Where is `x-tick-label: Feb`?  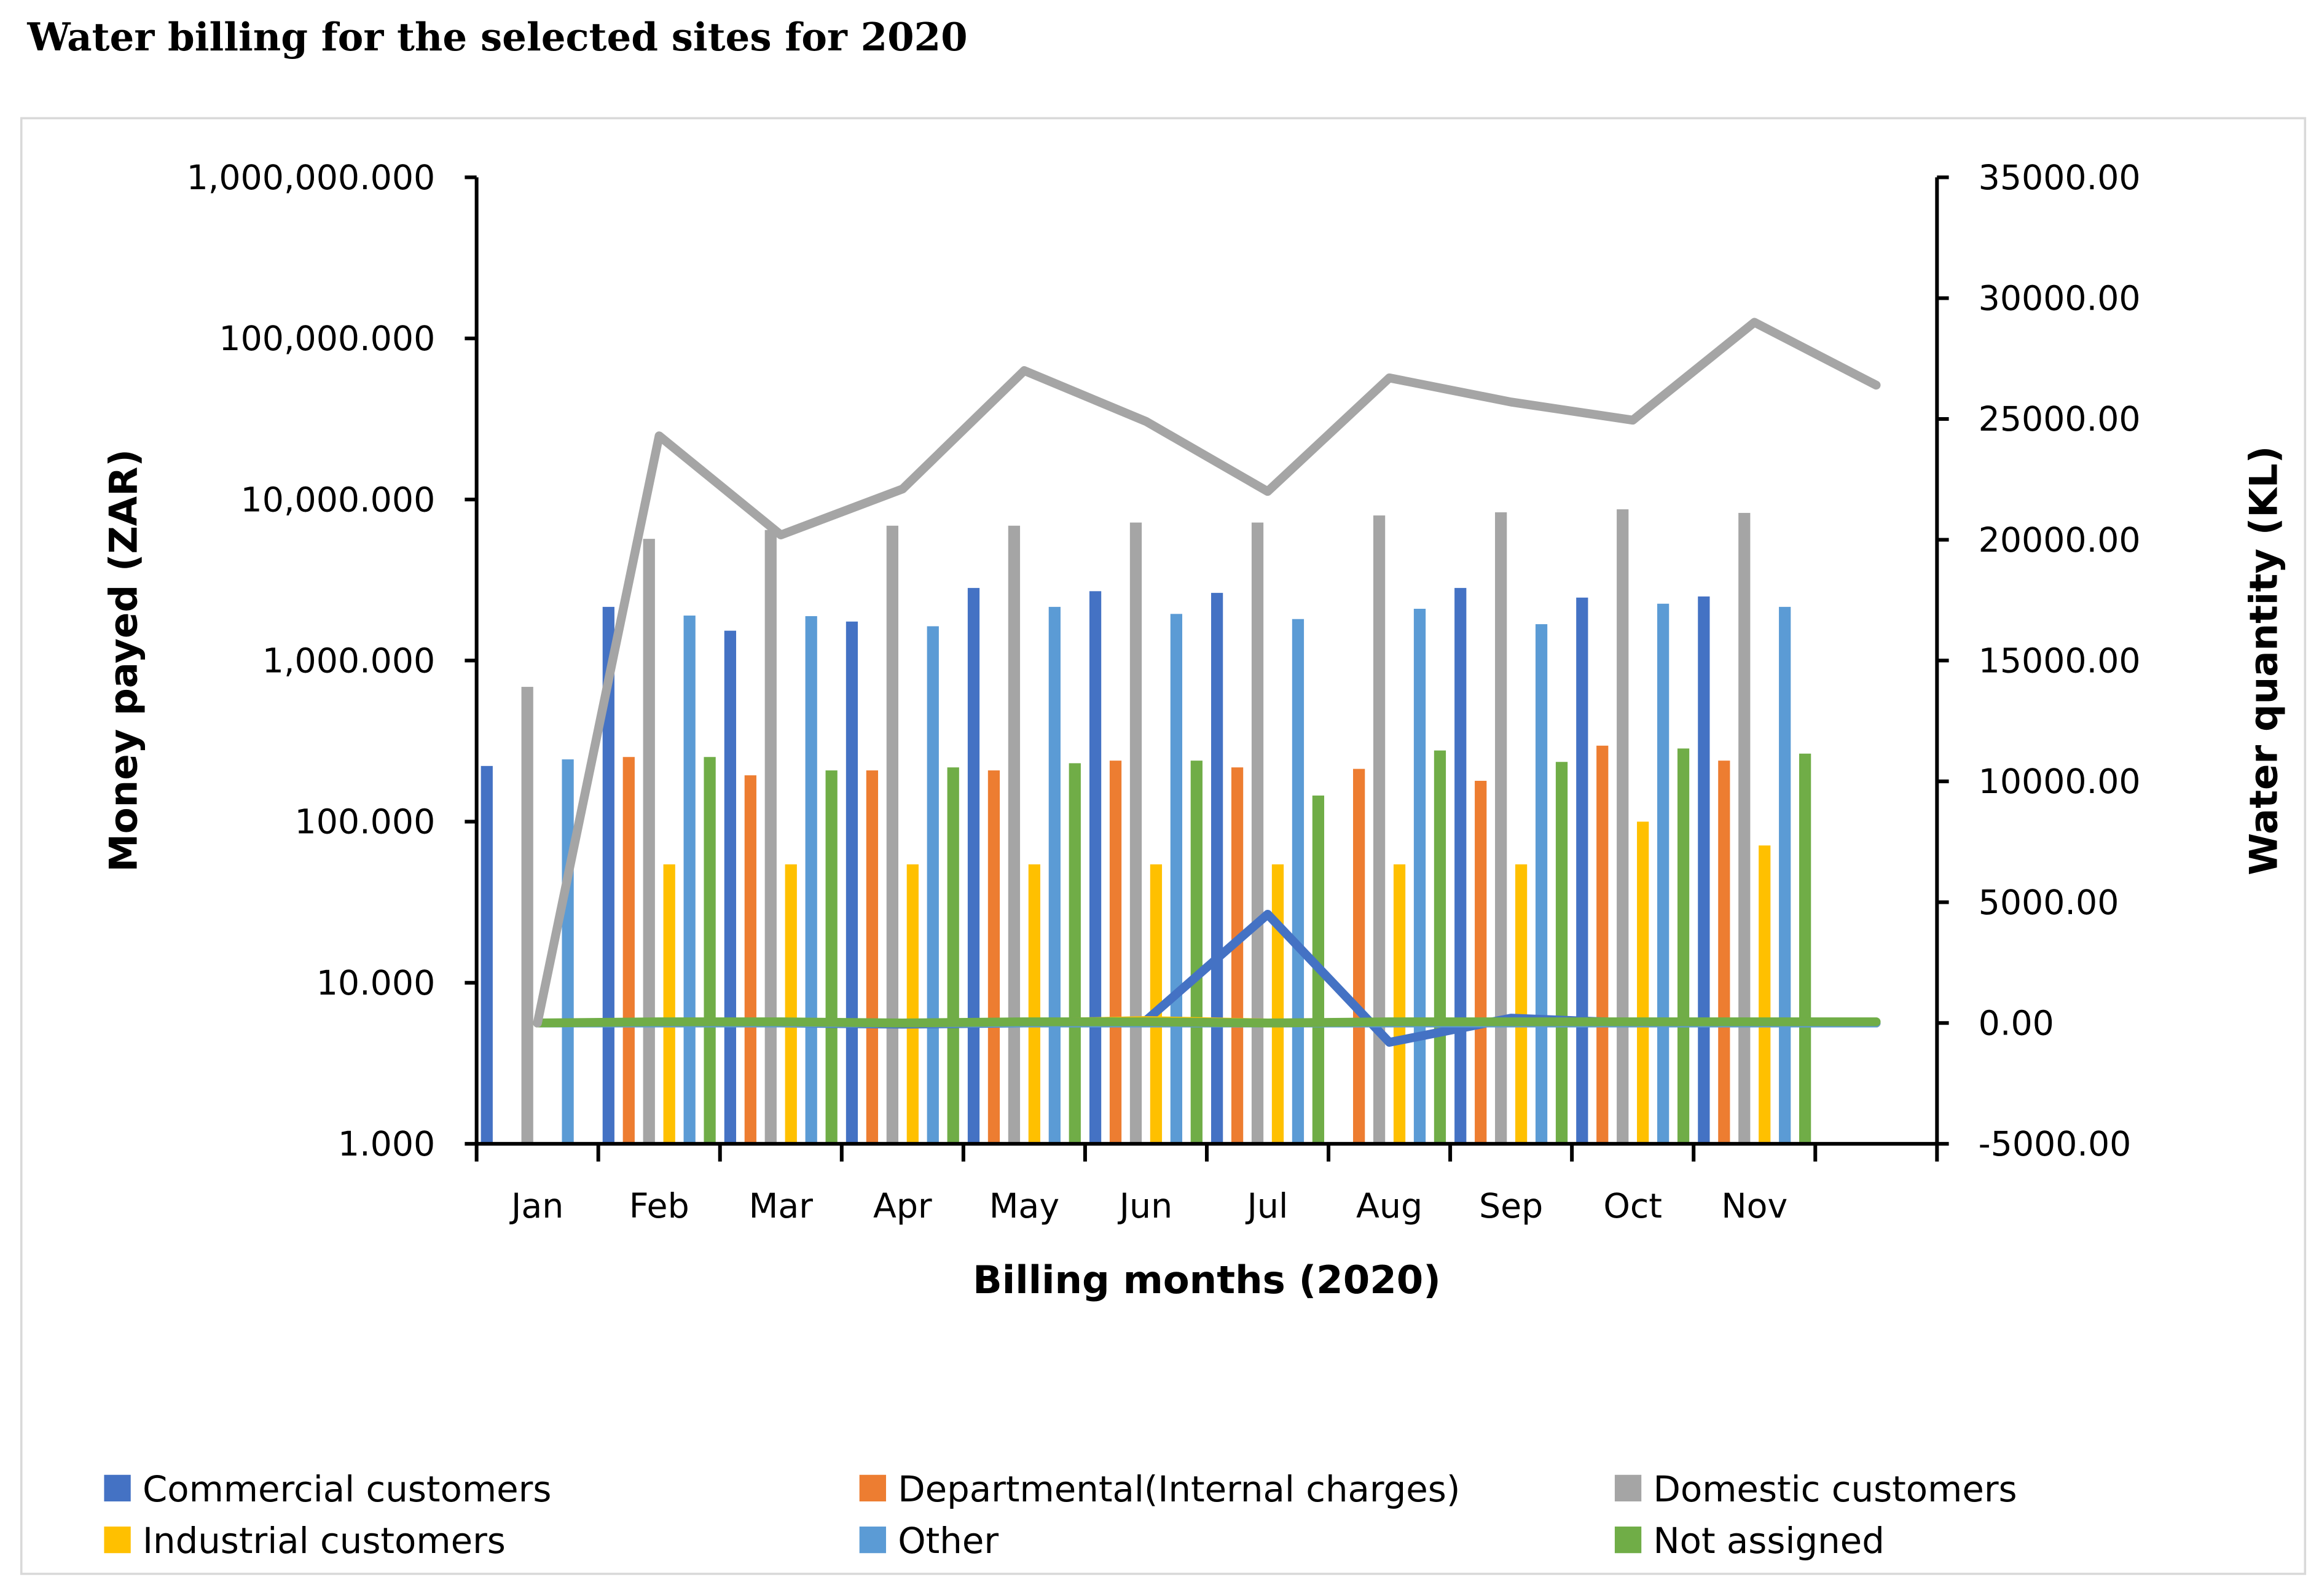 x-tick-label: Feb is located at coordinates (659, 1206).